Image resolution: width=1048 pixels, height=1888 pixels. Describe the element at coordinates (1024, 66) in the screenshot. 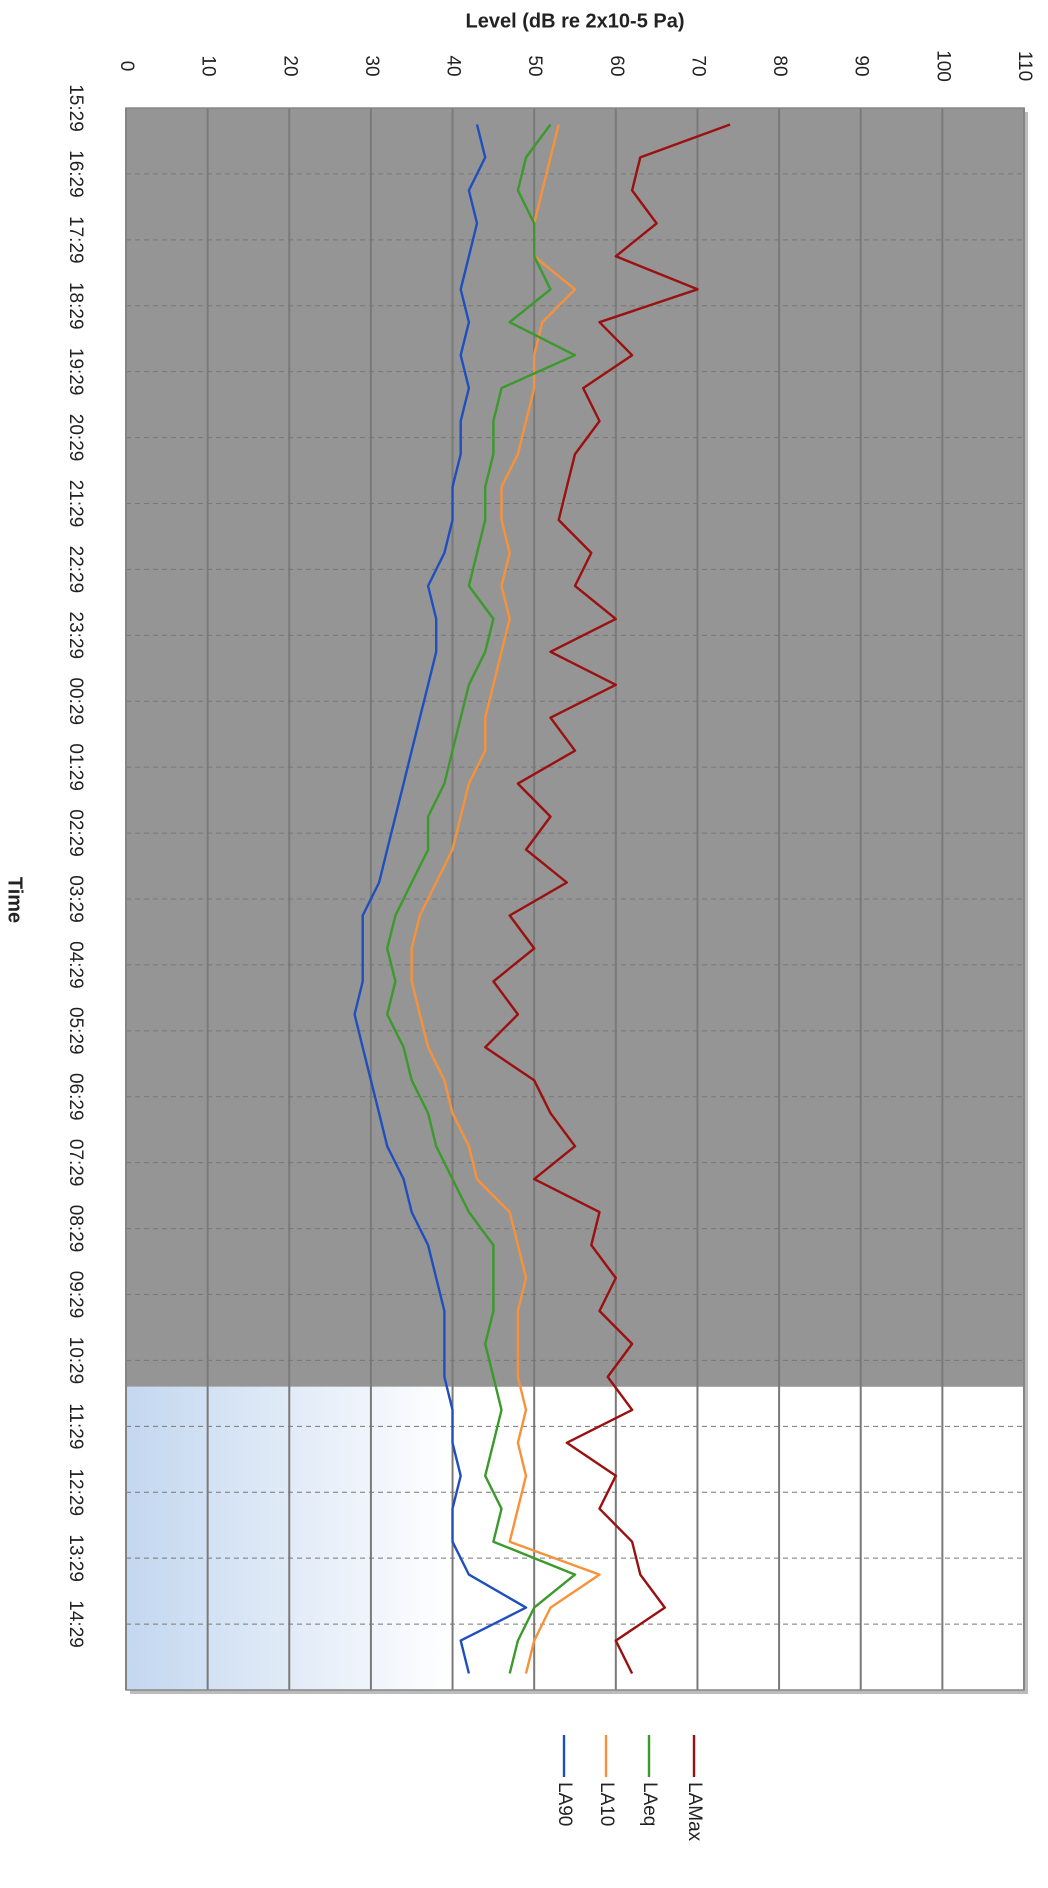

I see `value-tick-label: 110` at that location.